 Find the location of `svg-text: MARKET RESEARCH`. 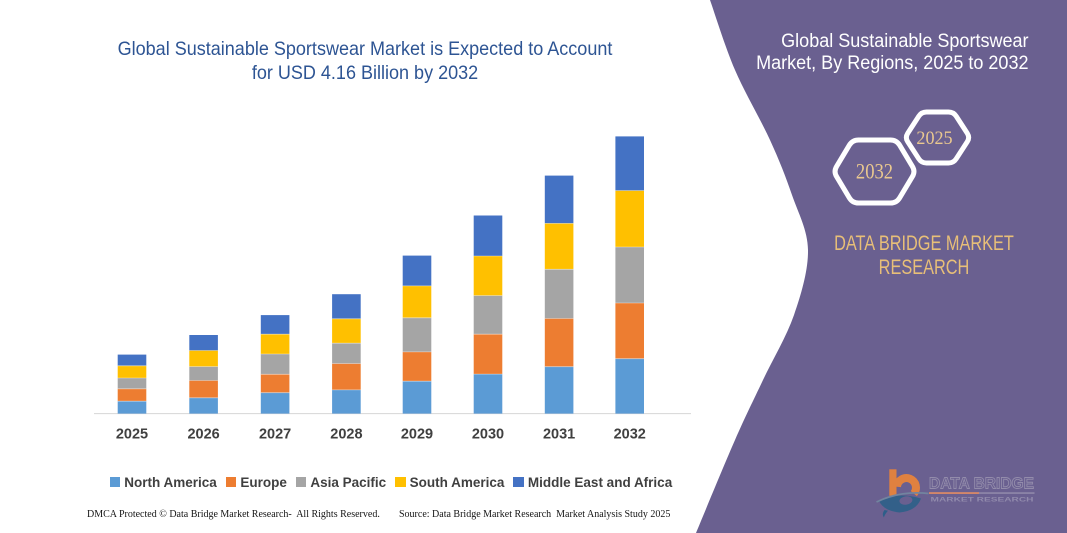

svg-text: MARKET RESEARCH is located at coordinates (983, 499).